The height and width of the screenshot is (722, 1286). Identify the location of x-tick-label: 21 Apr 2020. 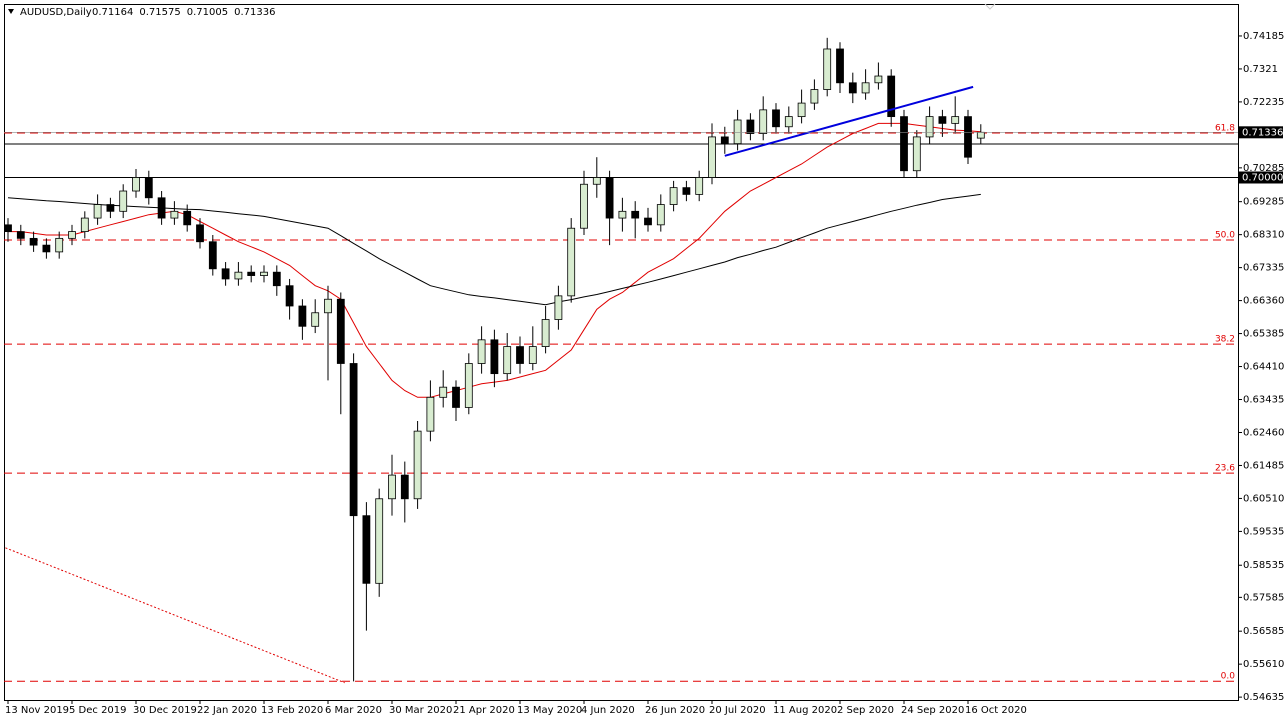
(484, 710).